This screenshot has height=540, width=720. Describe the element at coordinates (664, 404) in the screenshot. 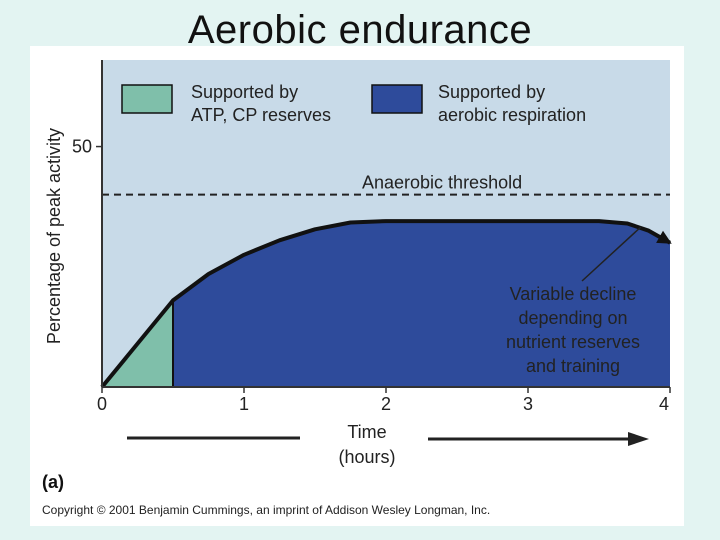

I see `x-tick-label: 4` at that location.